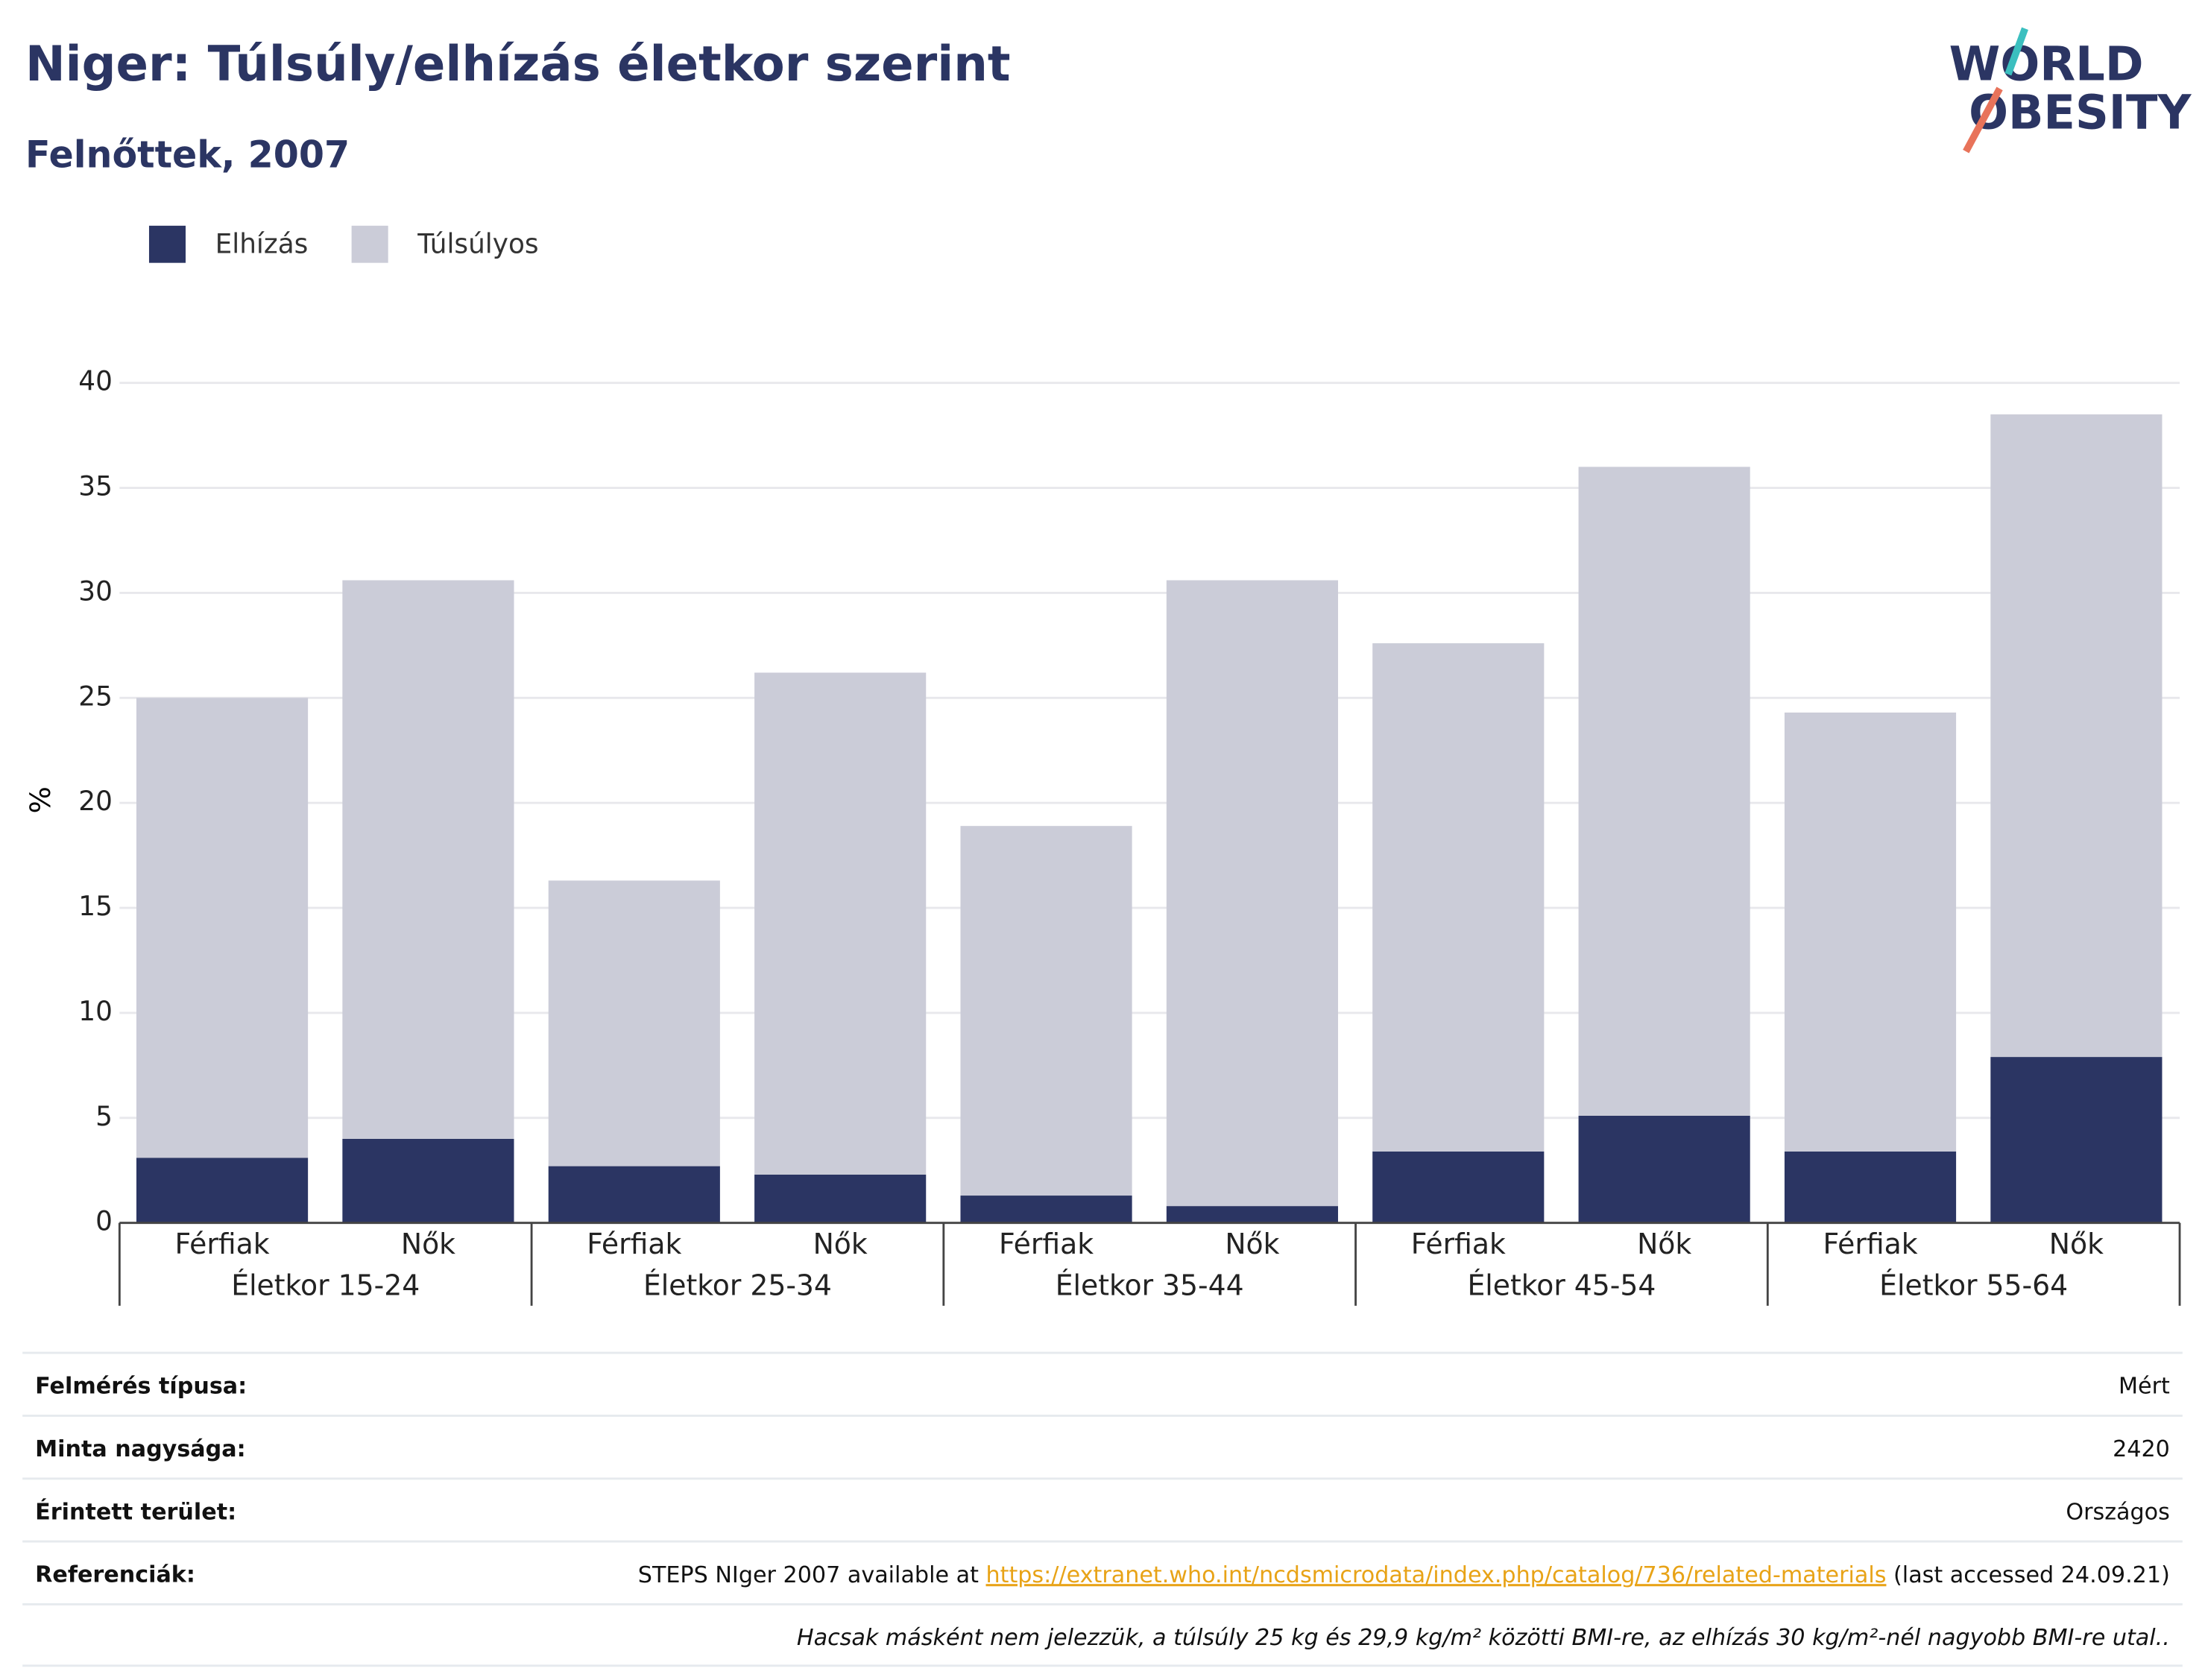 Image resolution: width=2205 pixels, height=1680 pixels. What do you see at coordinates (737, 1285) in the screenshot?
I see `group-label: Életkor 25-34` at bounding box center [737, 1285].